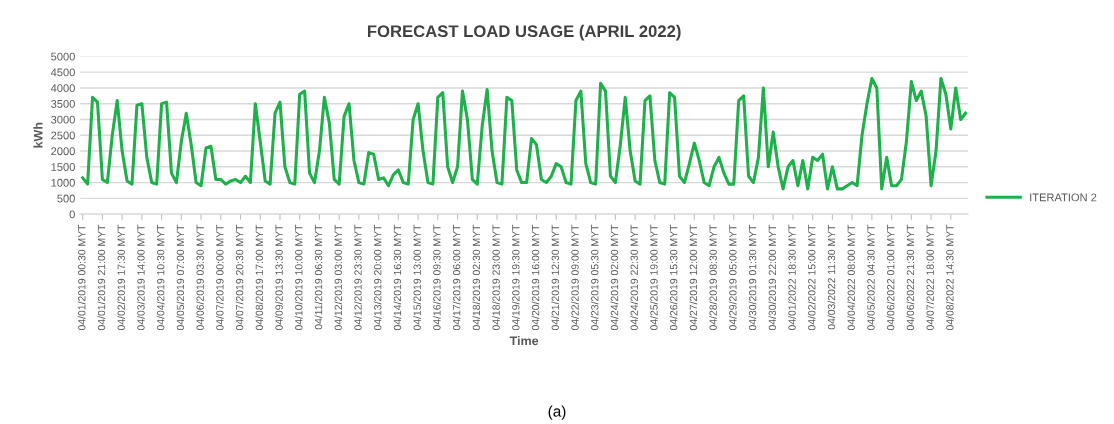  I want to click on y-tick-label: 4000, so click(62, 88).